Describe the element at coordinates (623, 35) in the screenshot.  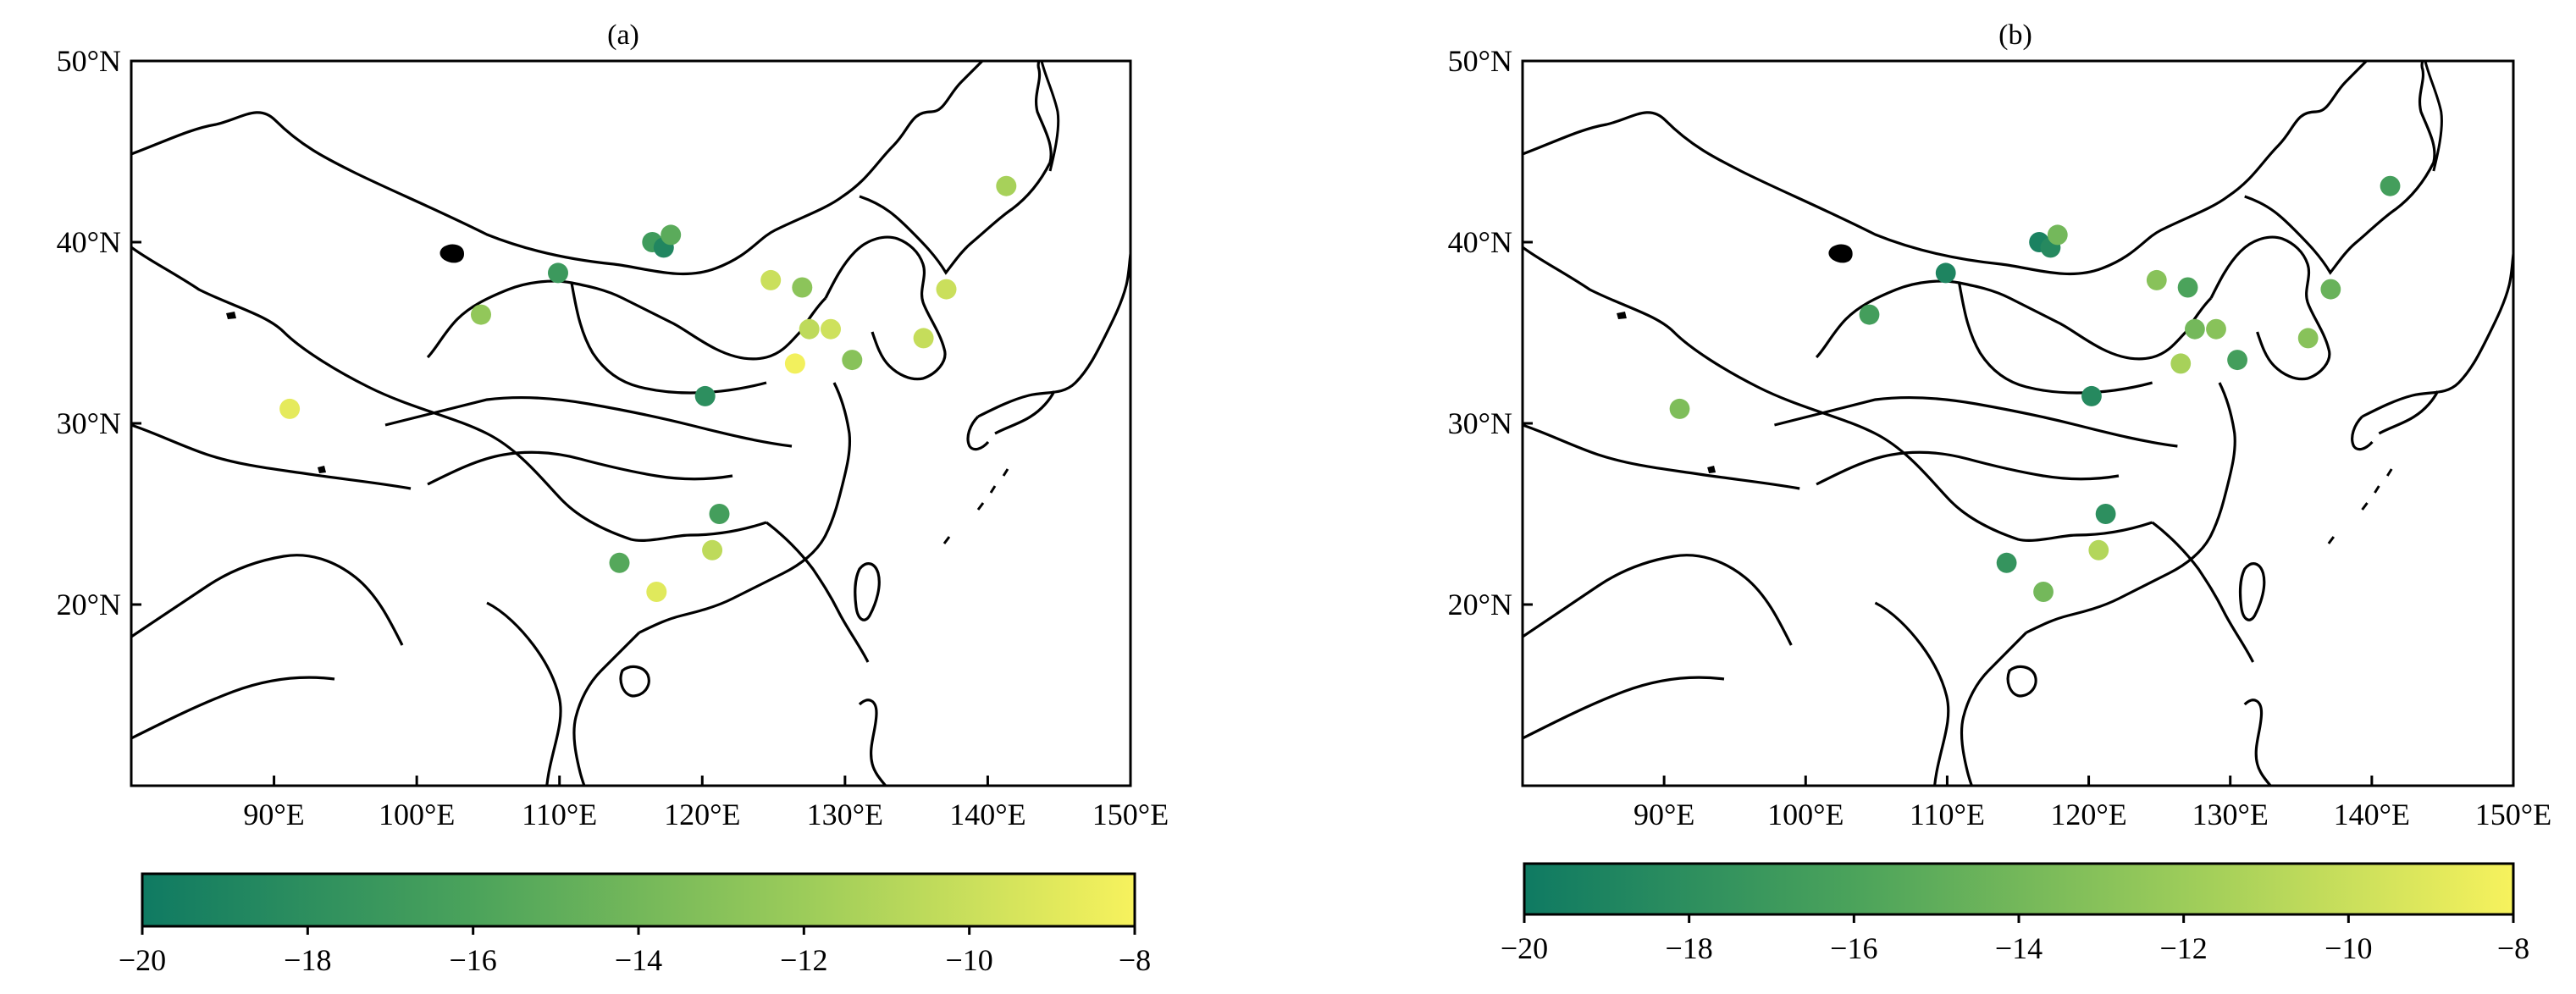
I see `panel-a-label: (a)` at that location.